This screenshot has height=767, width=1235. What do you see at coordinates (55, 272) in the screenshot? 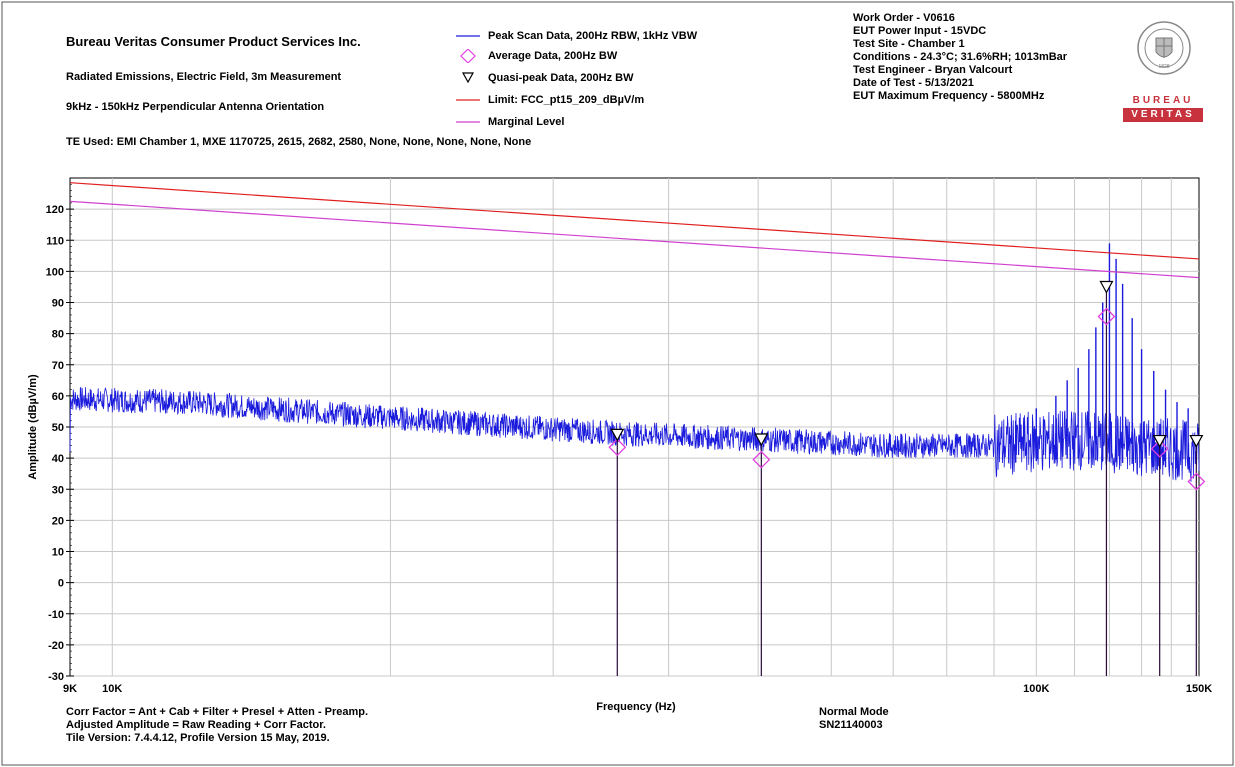
I see `y-tick-label: 100` at bounding box center [55, 272].